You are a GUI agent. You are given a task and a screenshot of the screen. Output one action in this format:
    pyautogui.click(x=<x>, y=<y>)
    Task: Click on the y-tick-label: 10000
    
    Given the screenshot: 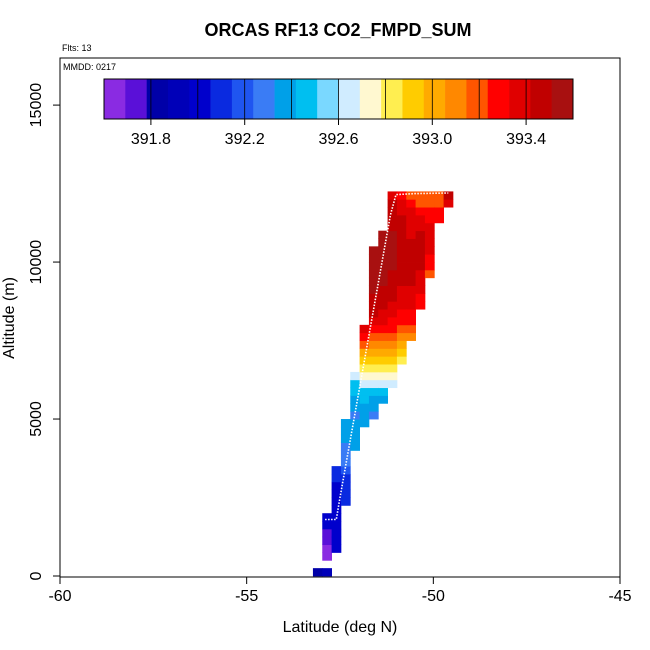 What is the action you would take?
    pyautogui.click(x=36, y=262)
    